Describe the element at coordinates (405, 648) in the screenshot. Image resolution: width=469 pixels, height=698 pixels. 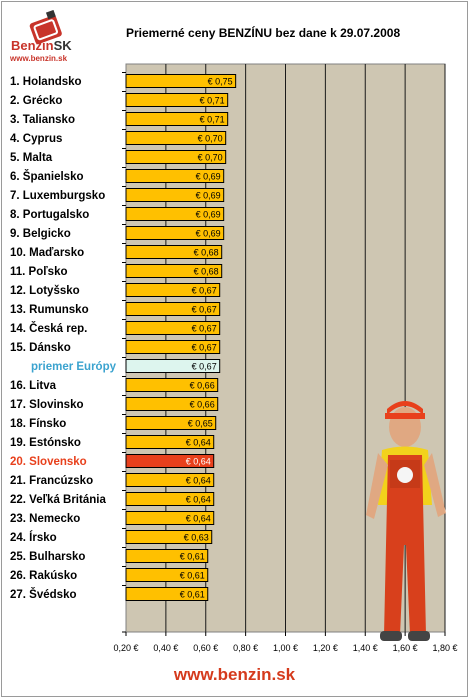
I see `x-tick-label: 1,60 €` at that location.